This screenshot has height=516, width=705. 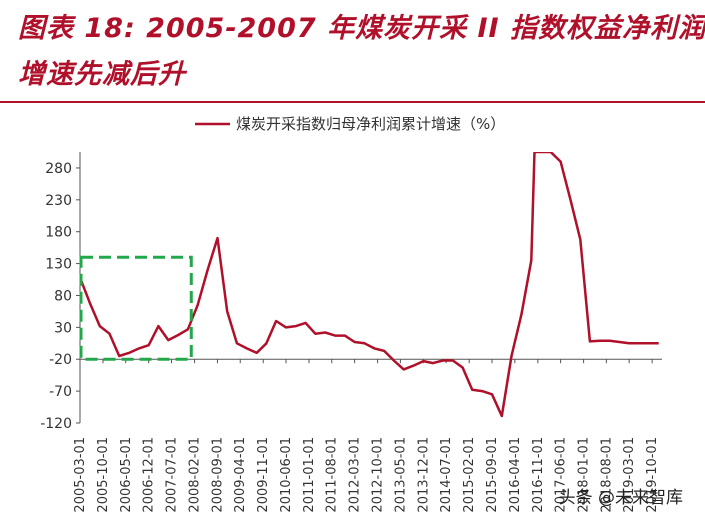 What do you see at coordinates (60, 392) in the screenshot?
I see `y-tick-label: -70` at bounding box center [60, 392].